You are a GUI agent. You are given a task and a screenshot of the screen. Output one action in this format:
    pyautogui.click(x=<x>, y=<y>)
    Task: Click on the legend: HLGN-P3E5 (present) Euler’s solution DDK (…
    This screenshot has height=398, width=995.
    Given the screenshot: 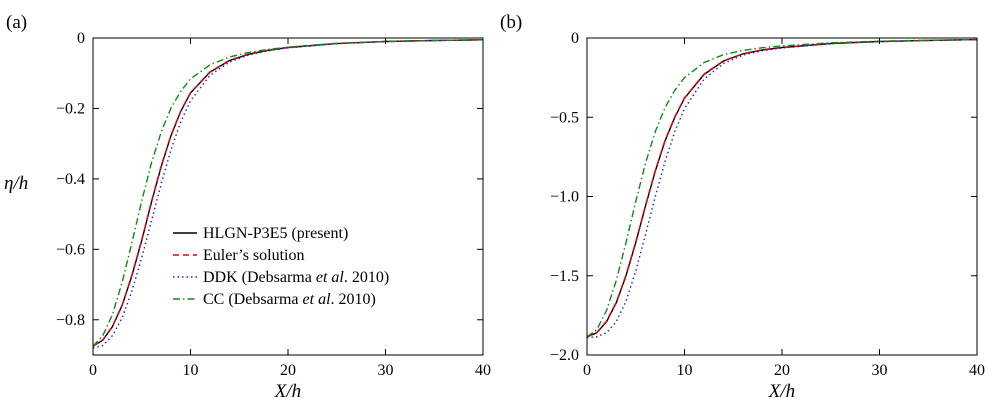 What is the action you would take?
    pyautogui.click(x=281, y=266)
    